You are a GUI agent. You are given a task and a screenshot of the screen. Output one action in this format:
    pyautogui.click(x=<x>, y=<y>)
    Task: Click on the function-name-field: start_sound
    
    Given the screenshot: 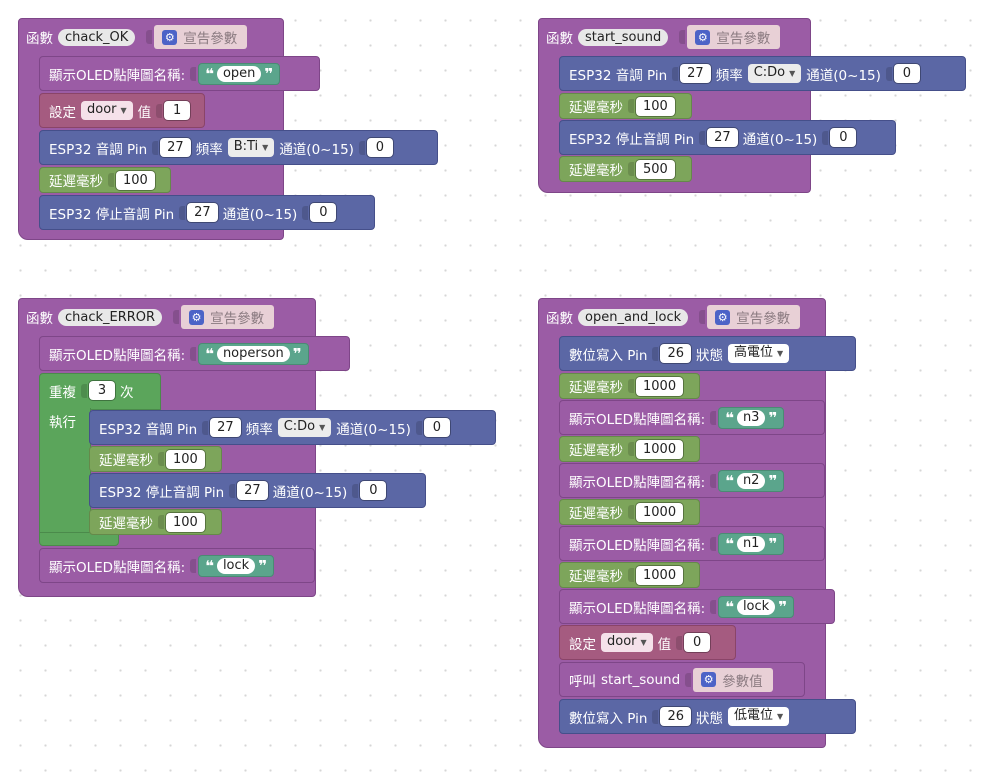 What is the action you would take?
    pyautogui.click(x=623, y=37)
    